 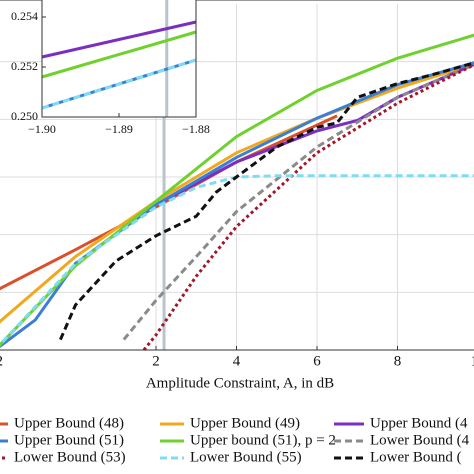 I want to click on inset-background, so click(x=119, y=58).